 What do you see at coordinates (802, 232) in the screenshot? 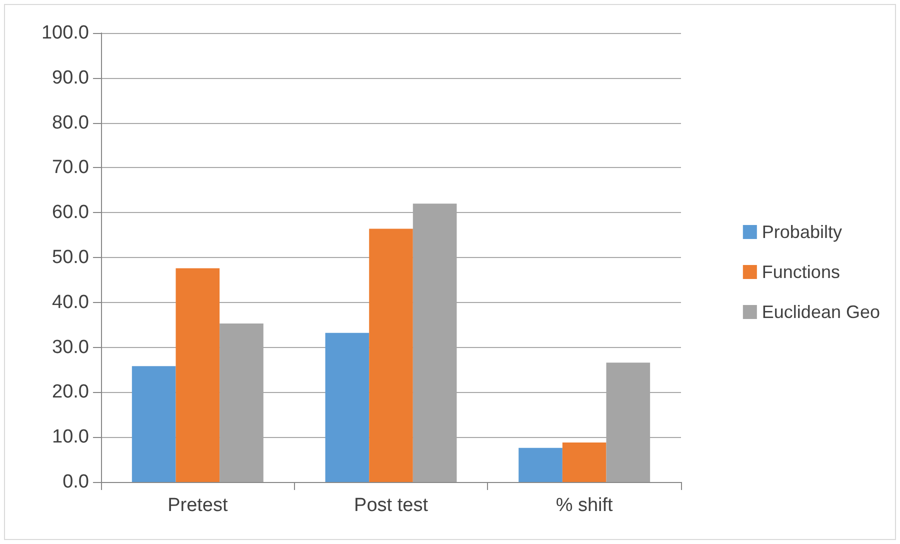
I see `legend-label: Probabilty` at bounding box center [802, 232].